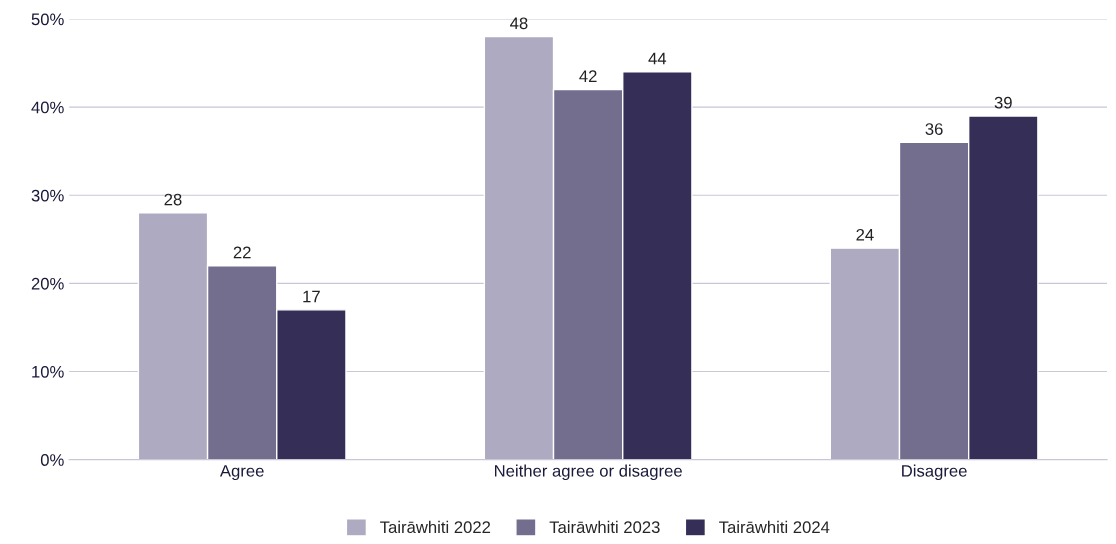 The height and width of the screenshot is (544, 1116). What do you see at coordinates (604, 527) in the screenshot?
I see `legend-label: Tairāwhiti 2023` at bounding box center [604, 527].